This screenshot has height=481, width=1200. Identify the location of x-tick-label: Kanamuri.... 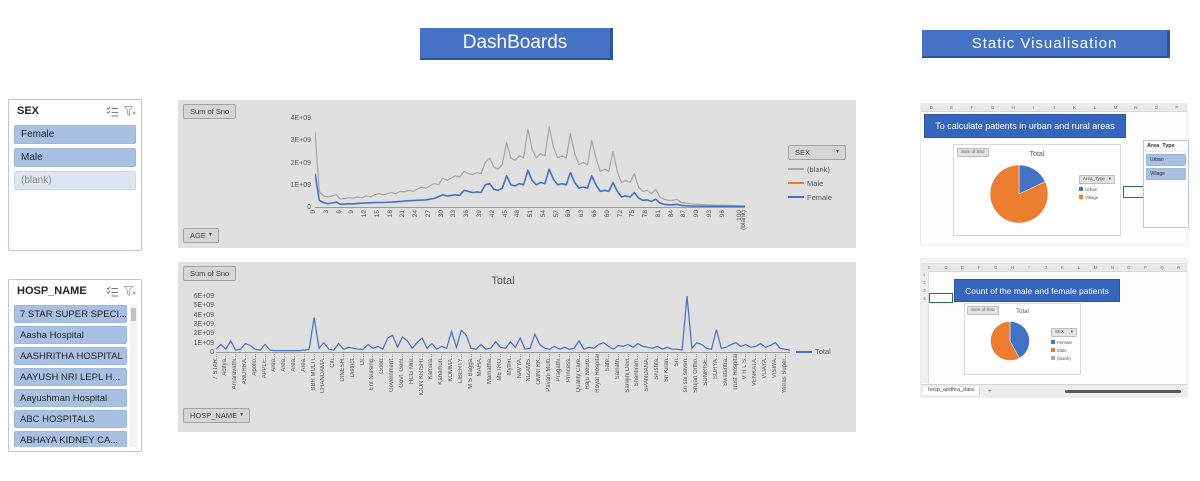
(441, 369).